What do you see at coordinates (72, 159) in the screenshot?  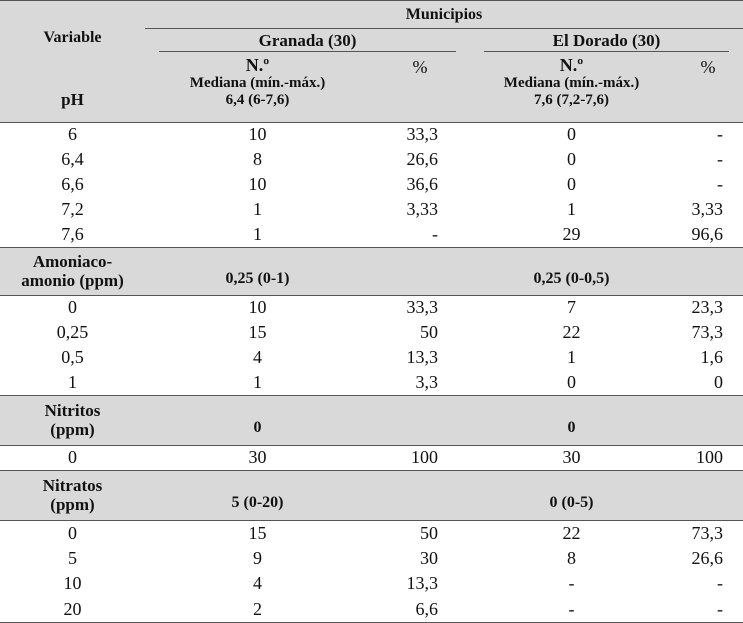 I see `row-label: 6,4` at bounding box center [72, 159].